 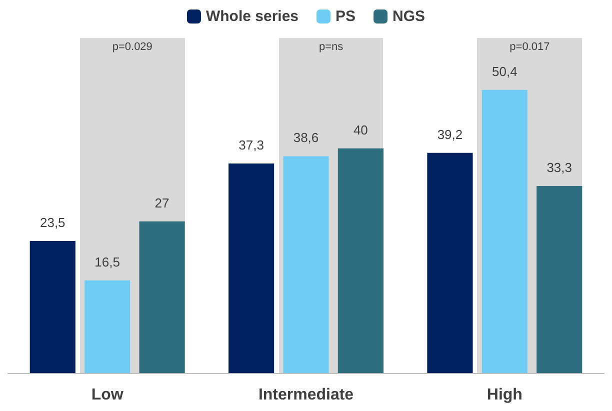 What do you see at coordinates (559, 167) in the screenshot?
I see `data-label: 33,3` at bounding box center [559, 167].